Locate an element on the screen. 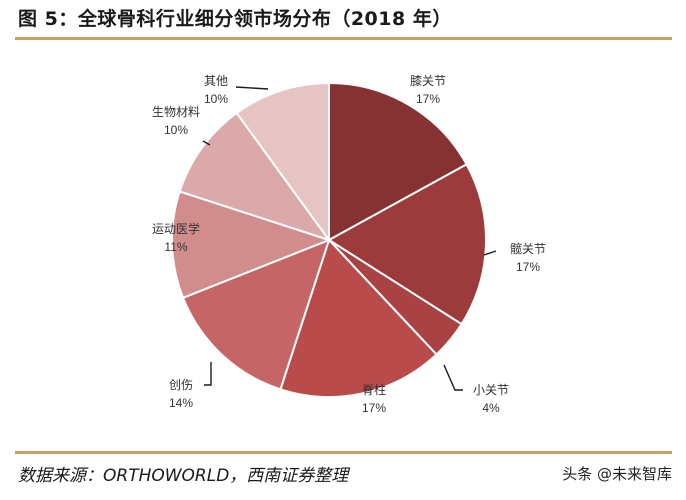  label-biomaterial: 生物材料 10% is located at coordinates (176, 121).